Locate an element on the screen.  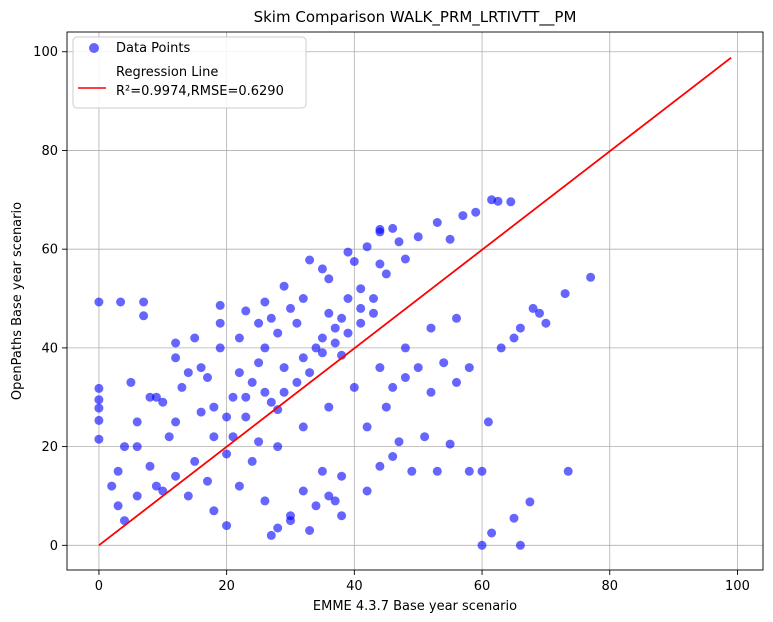
y-tick-label: 100 is located at coordinates (45, 52).